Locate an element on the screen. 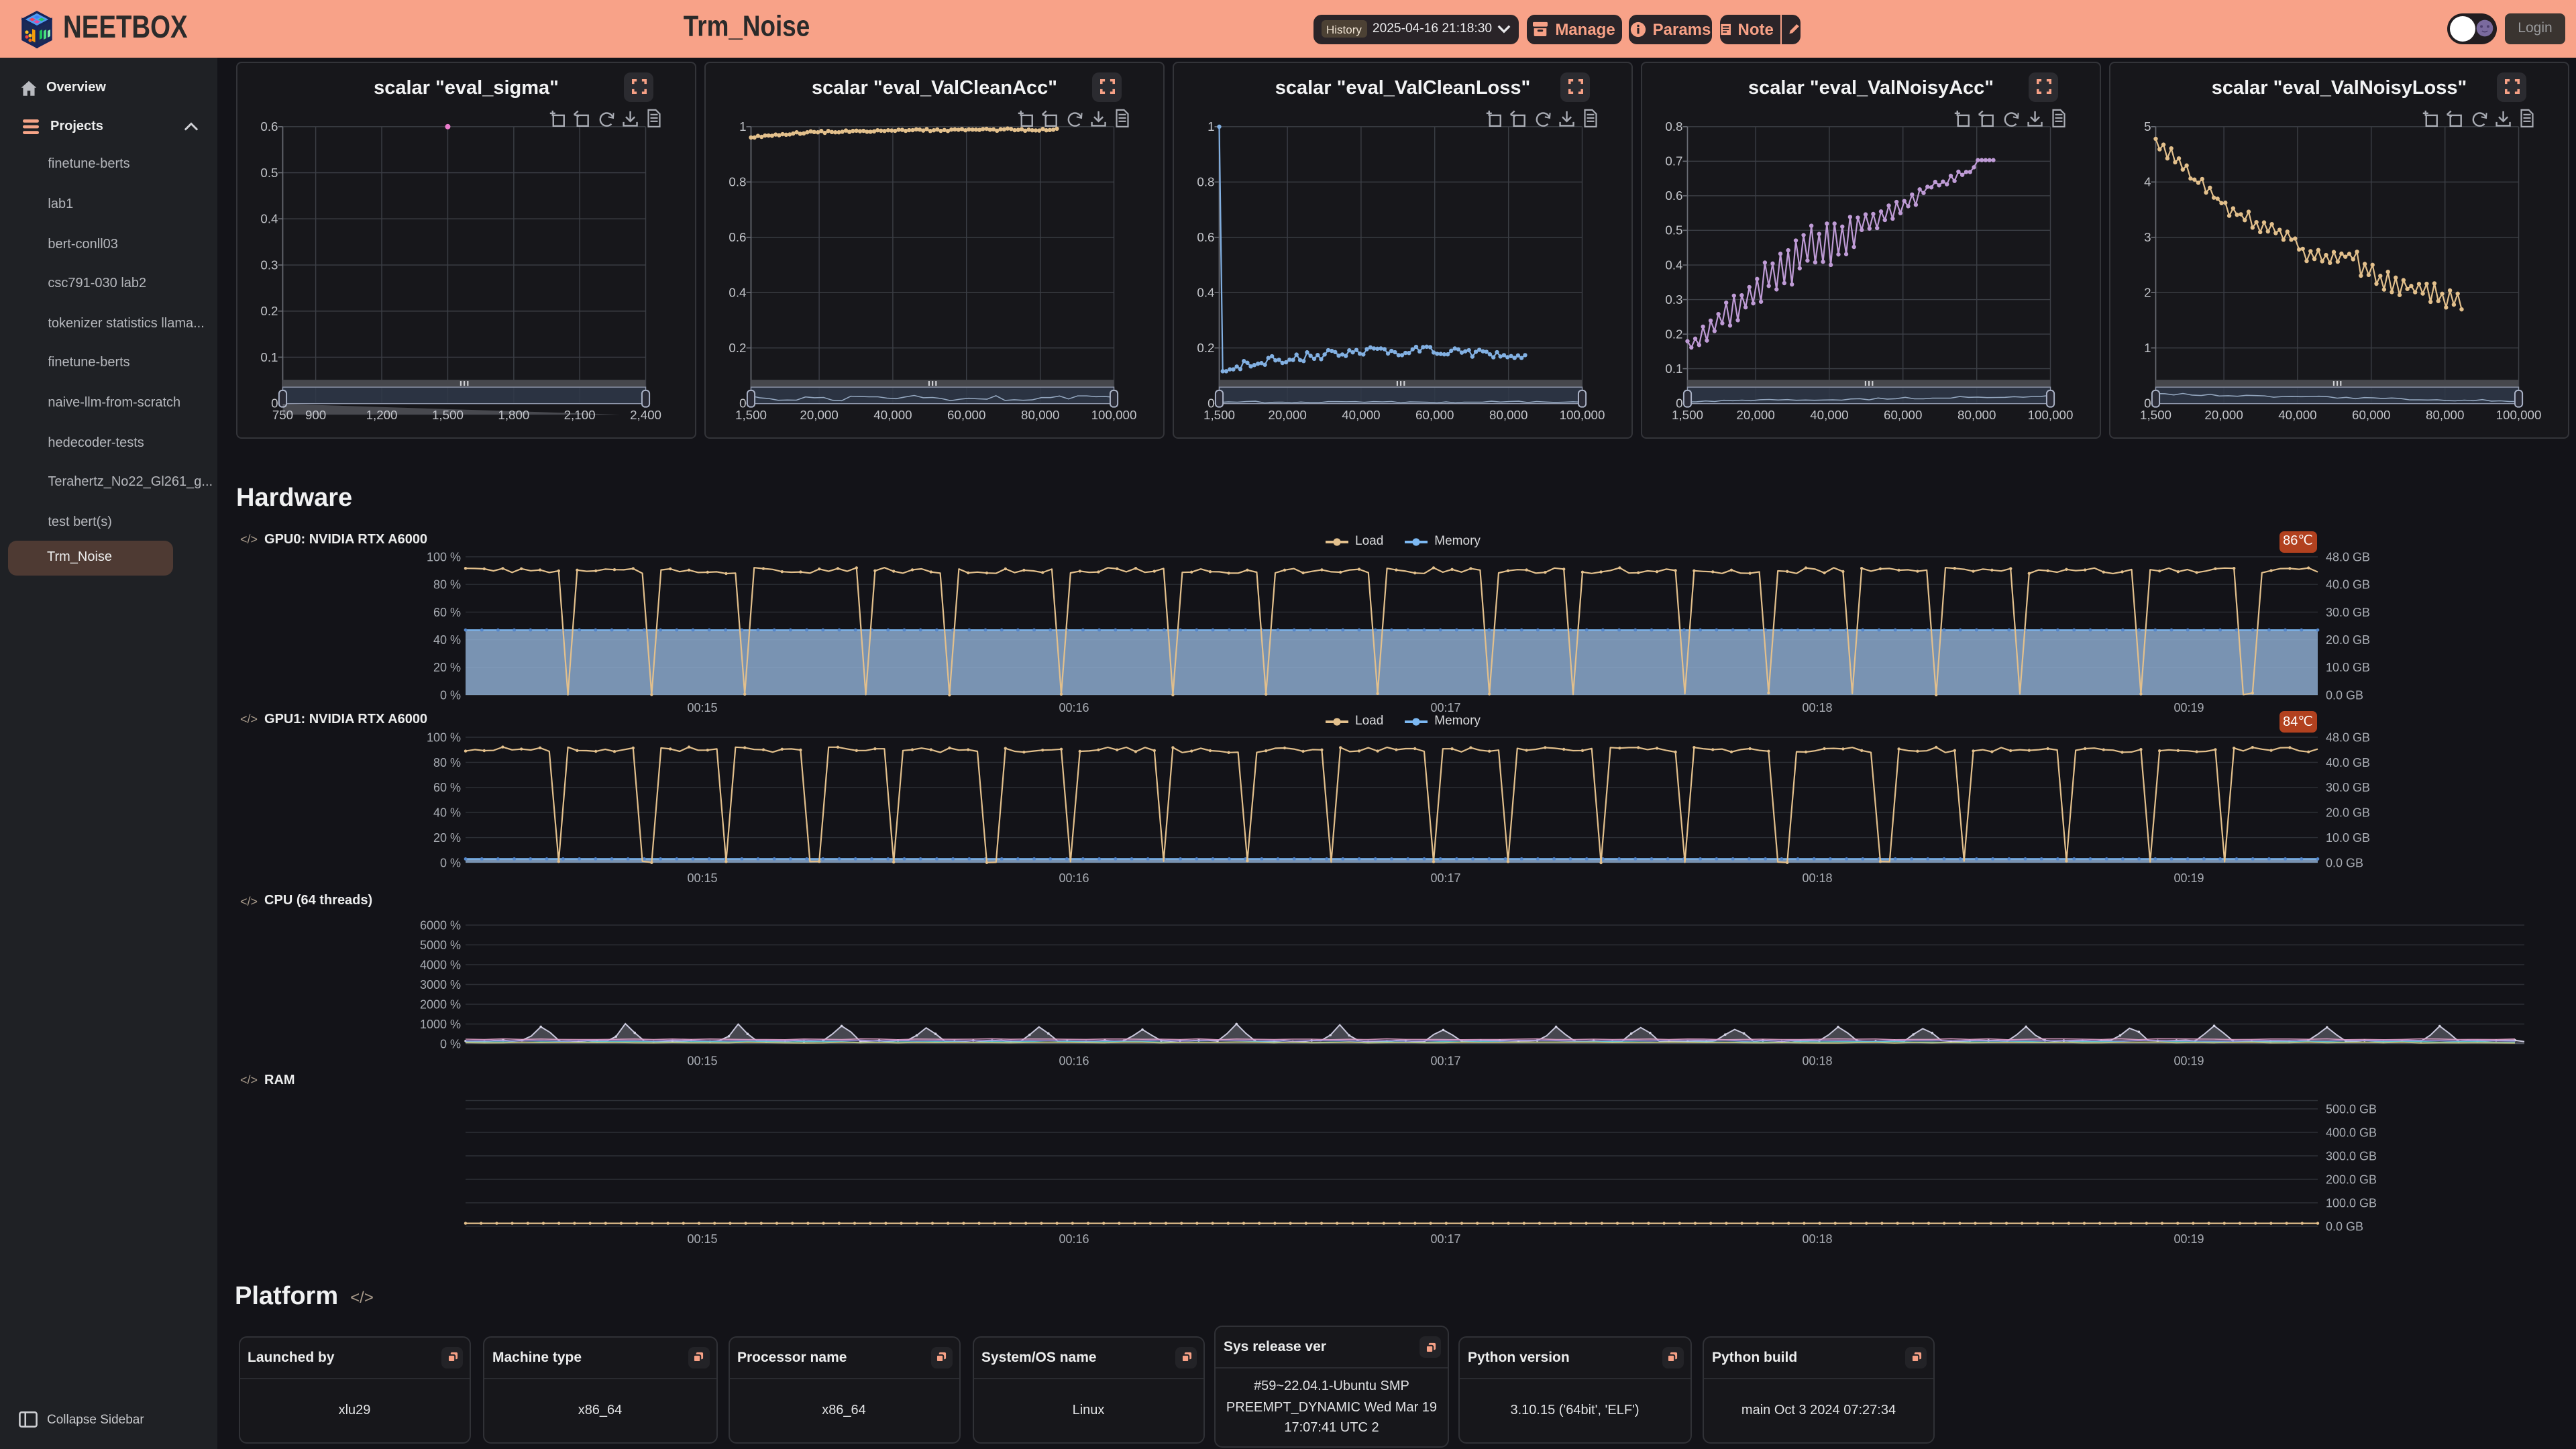 This screenshot has width=2576, height=1449. svg-text: 500.0 GB is located at coordinates (2351, 1109).